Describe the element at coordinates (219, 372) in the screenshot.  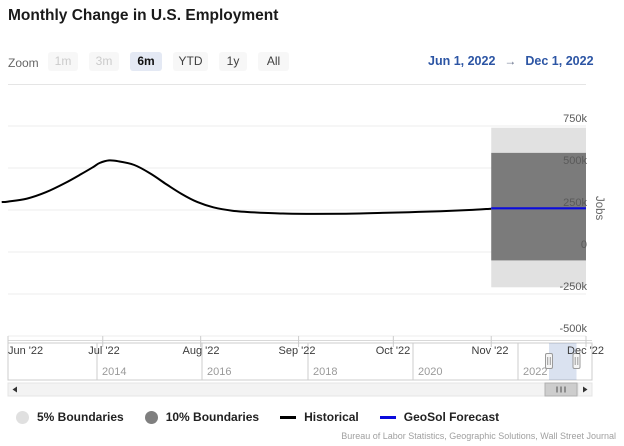
I see `navigator-year-label: 2016` at that location.